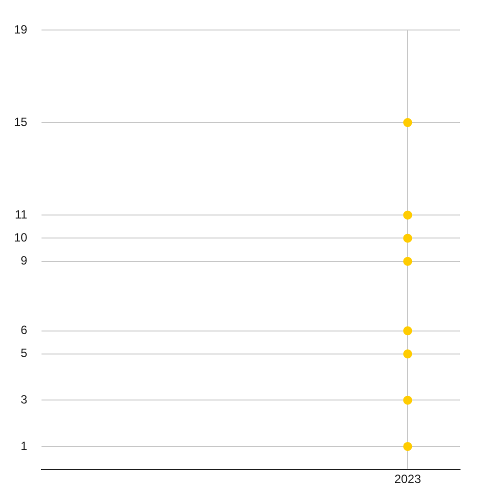  Describe the element at coordinates (21, 214) in the screenshot. I see `y-tick-label: 11` at that location.